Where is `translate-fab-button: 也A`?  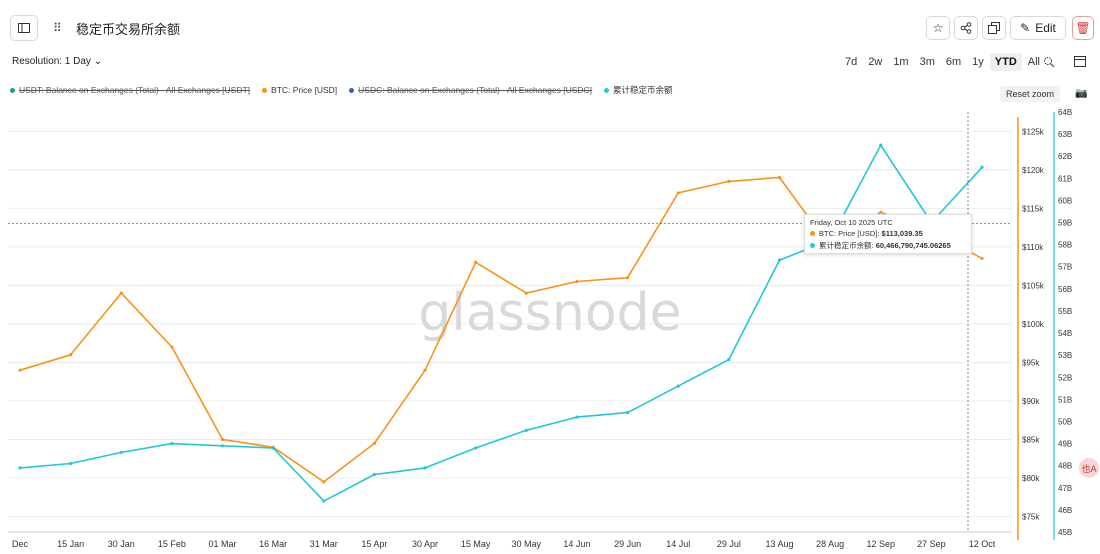
translate-fab-button: 也A is located at coordinates (1089, 468).